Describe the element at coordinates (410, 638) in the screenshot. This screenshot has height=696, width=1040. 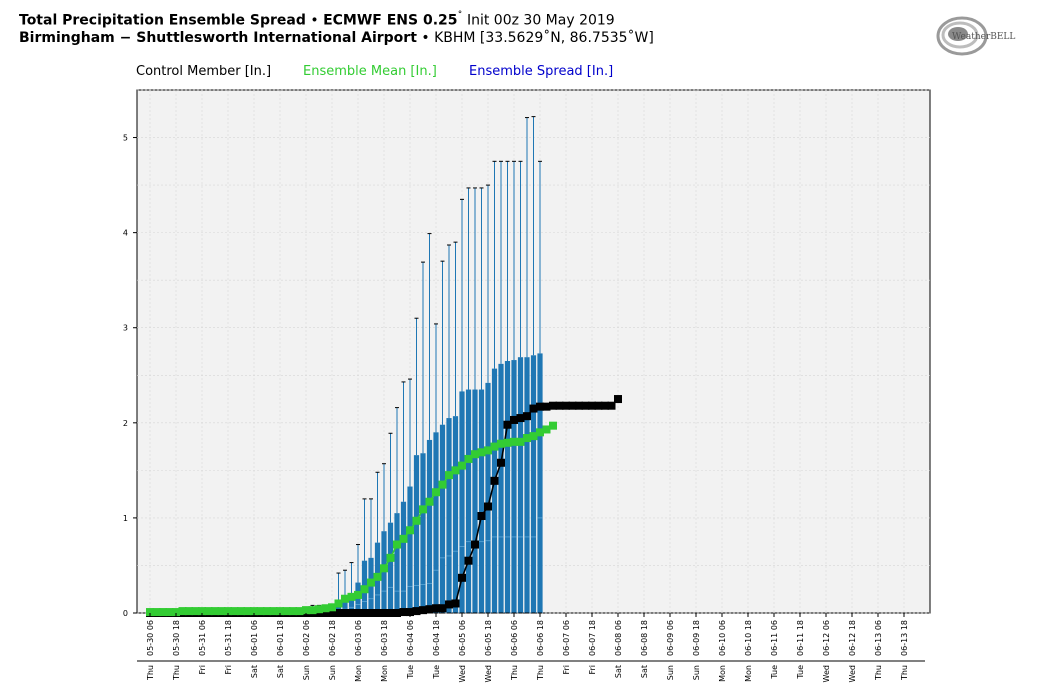
I see `x-tick-label: 06-04 06` at that location.